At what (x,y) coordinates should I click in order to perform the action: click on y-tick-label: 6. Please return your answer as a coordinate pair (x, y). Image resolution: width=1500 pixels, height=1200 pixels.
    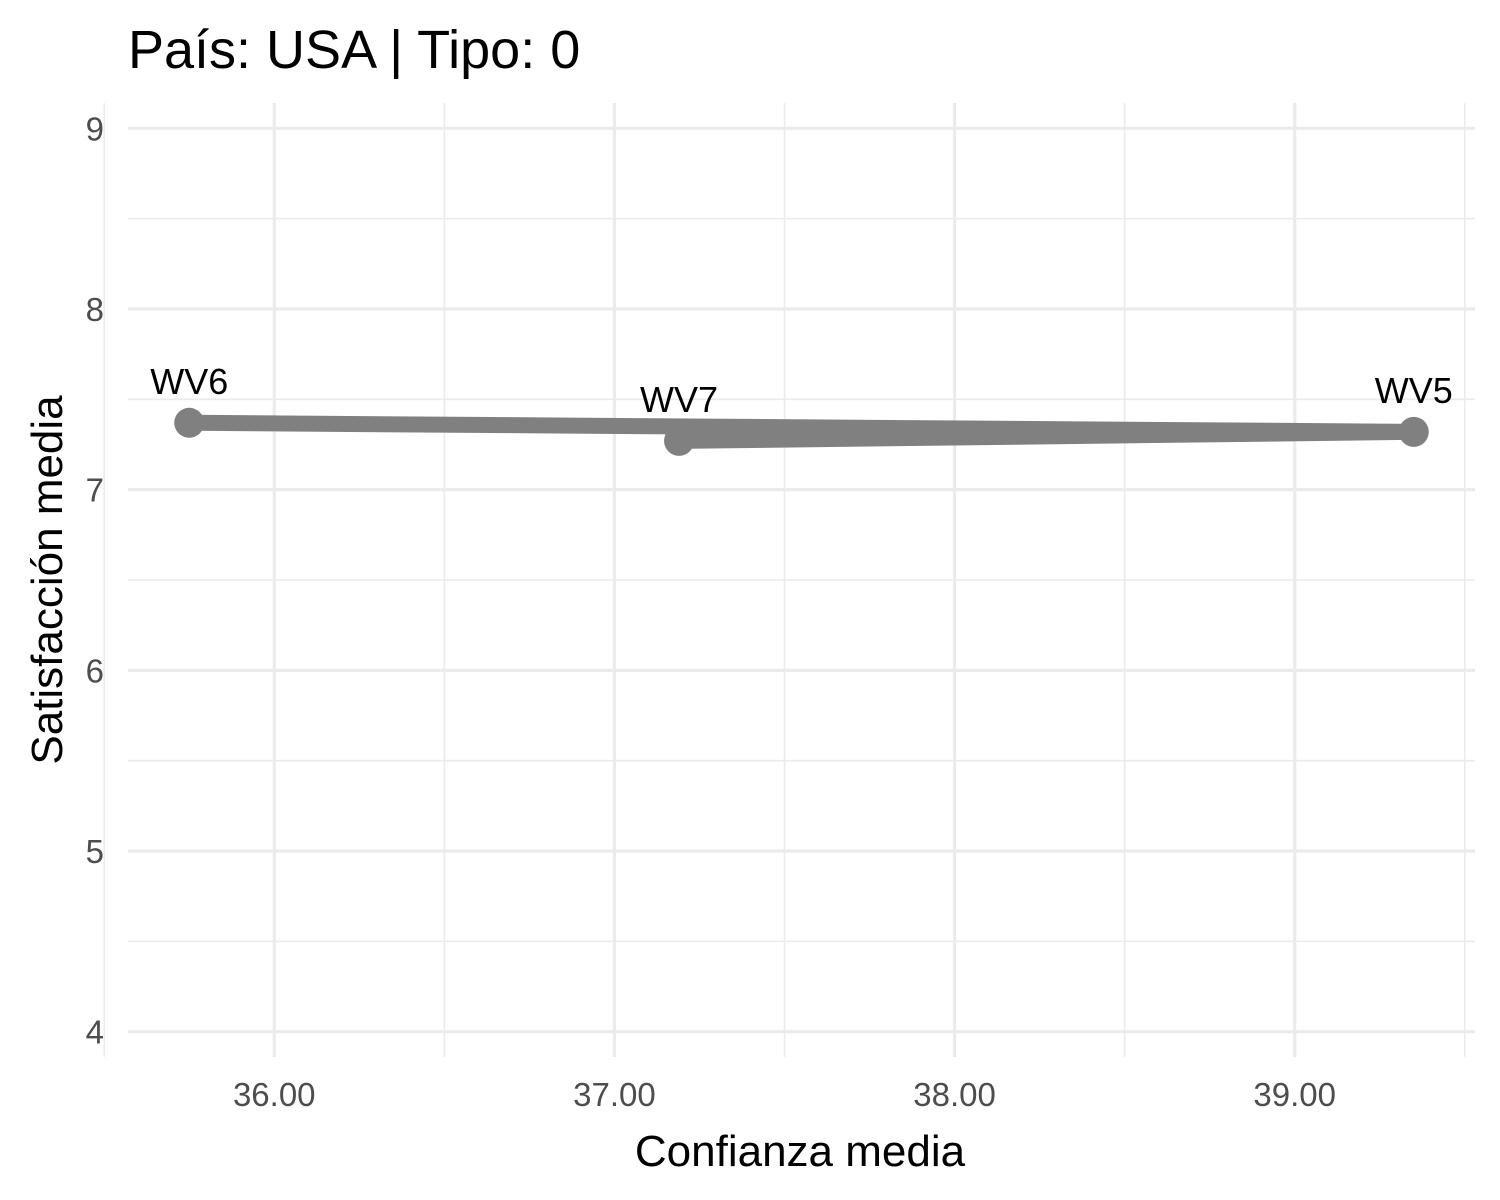
    Looking at the image, I should click on (95, 670).